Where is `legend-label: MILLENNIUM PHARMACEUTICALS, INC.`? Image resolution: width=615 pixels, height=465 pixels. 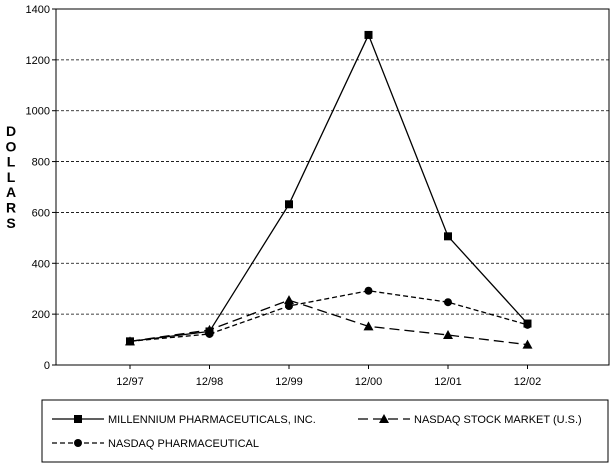 legend-label: MILLENNIUM PHARMACEUTICALS, INC. is located at coordinates (212, 420).